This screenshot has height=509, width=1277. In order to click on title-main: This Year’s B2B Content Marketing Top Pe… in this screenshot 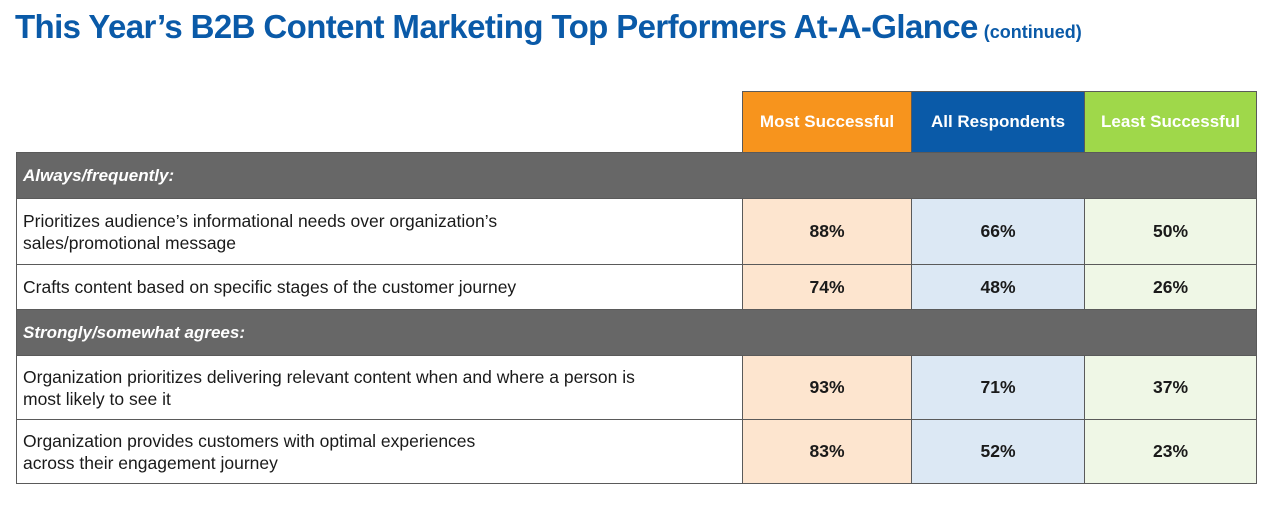, I will do `click(496, 26)`.